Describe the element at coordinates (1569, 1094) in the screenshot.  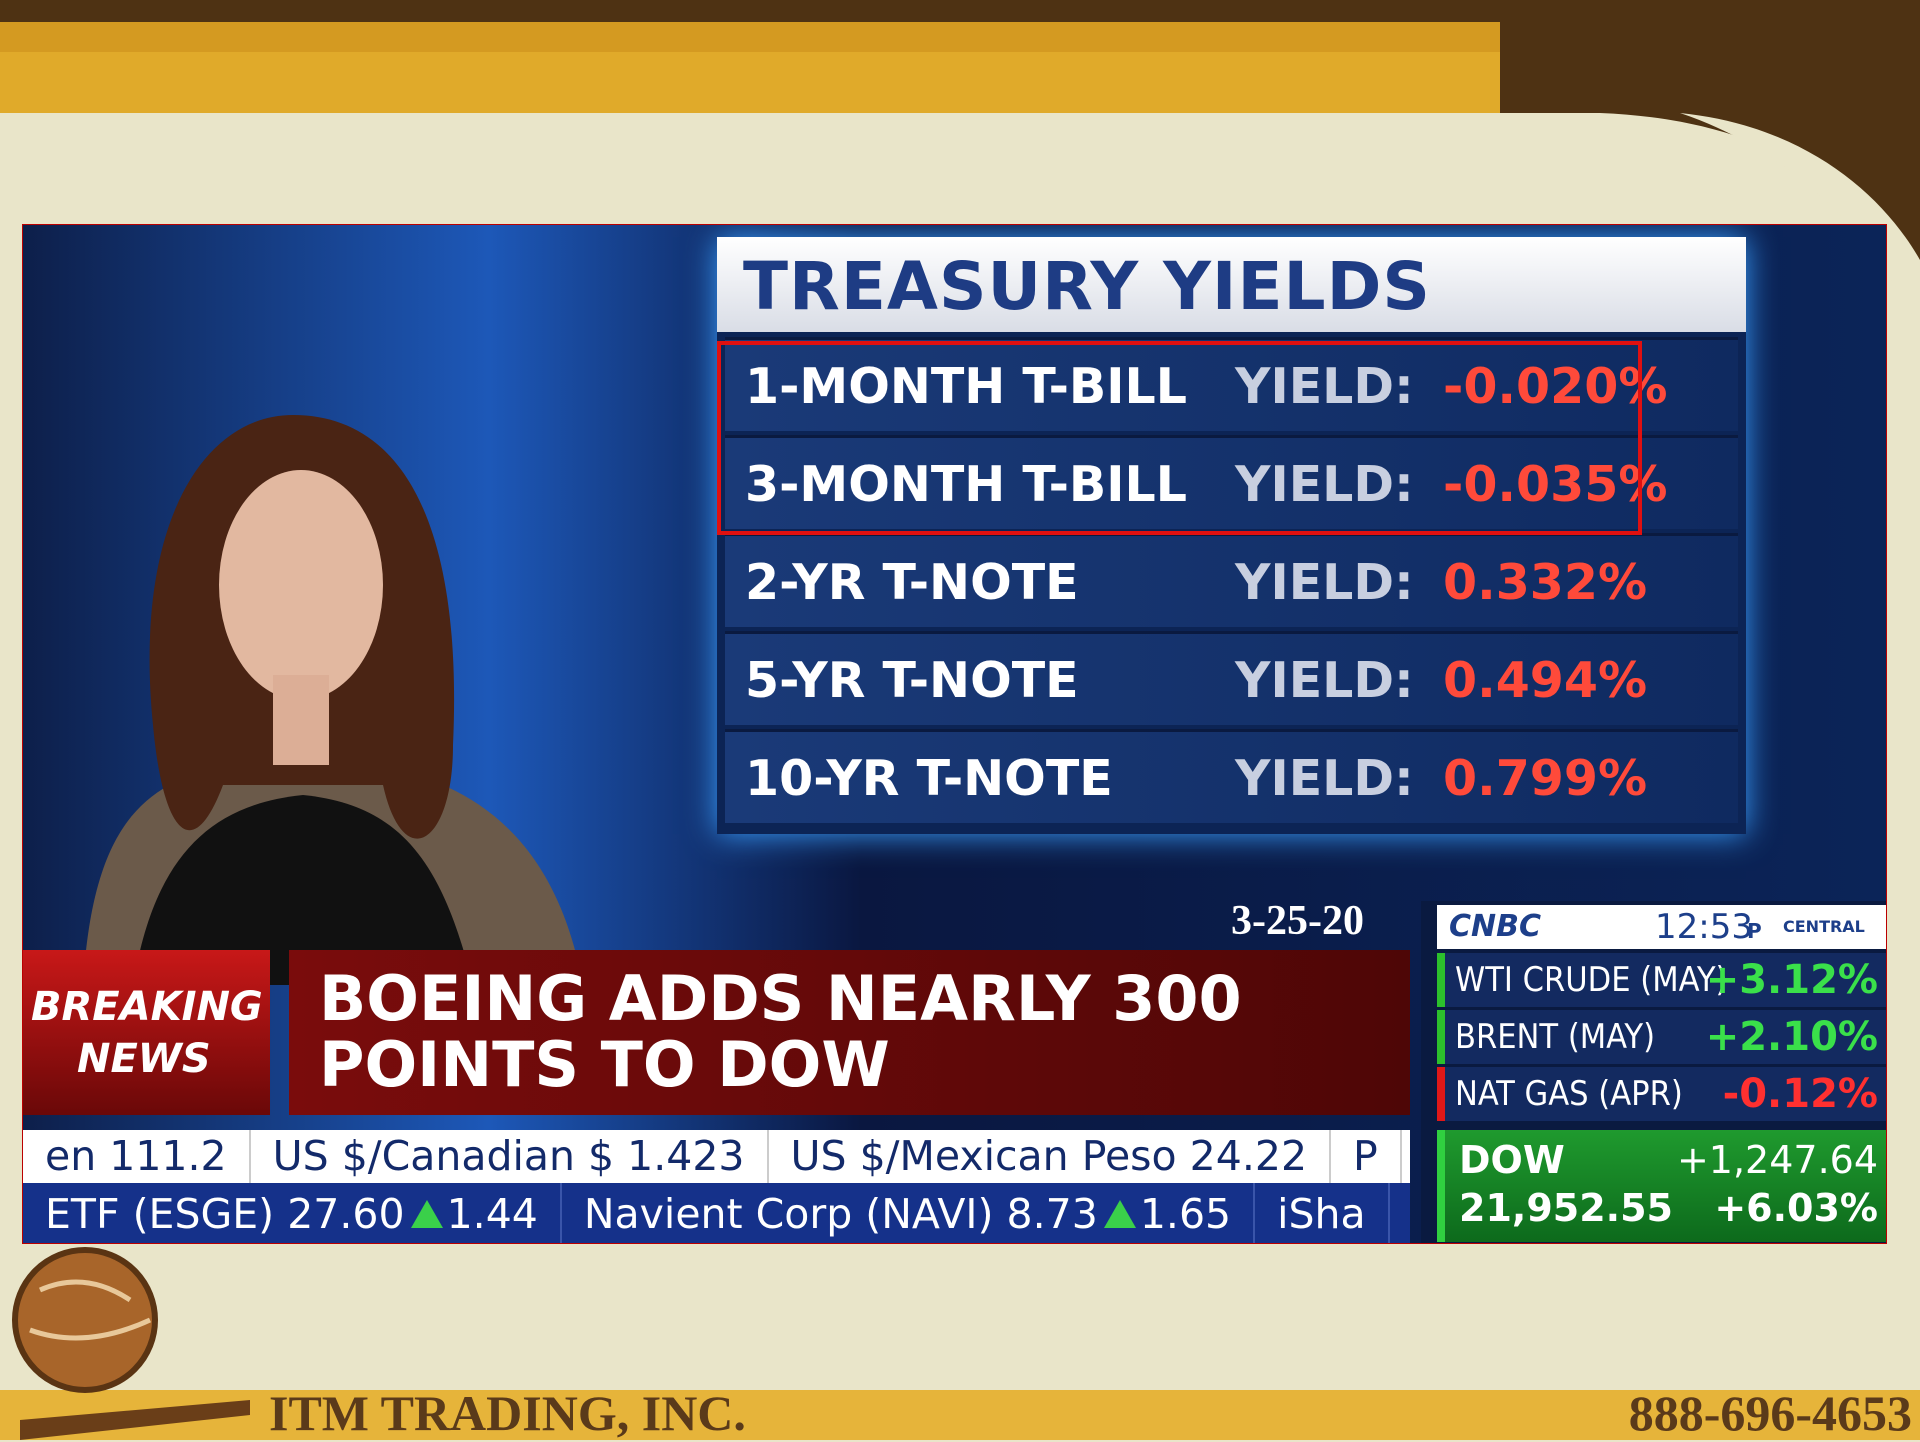
I see `commodity-name: NAT GAS (APR)` at that location.